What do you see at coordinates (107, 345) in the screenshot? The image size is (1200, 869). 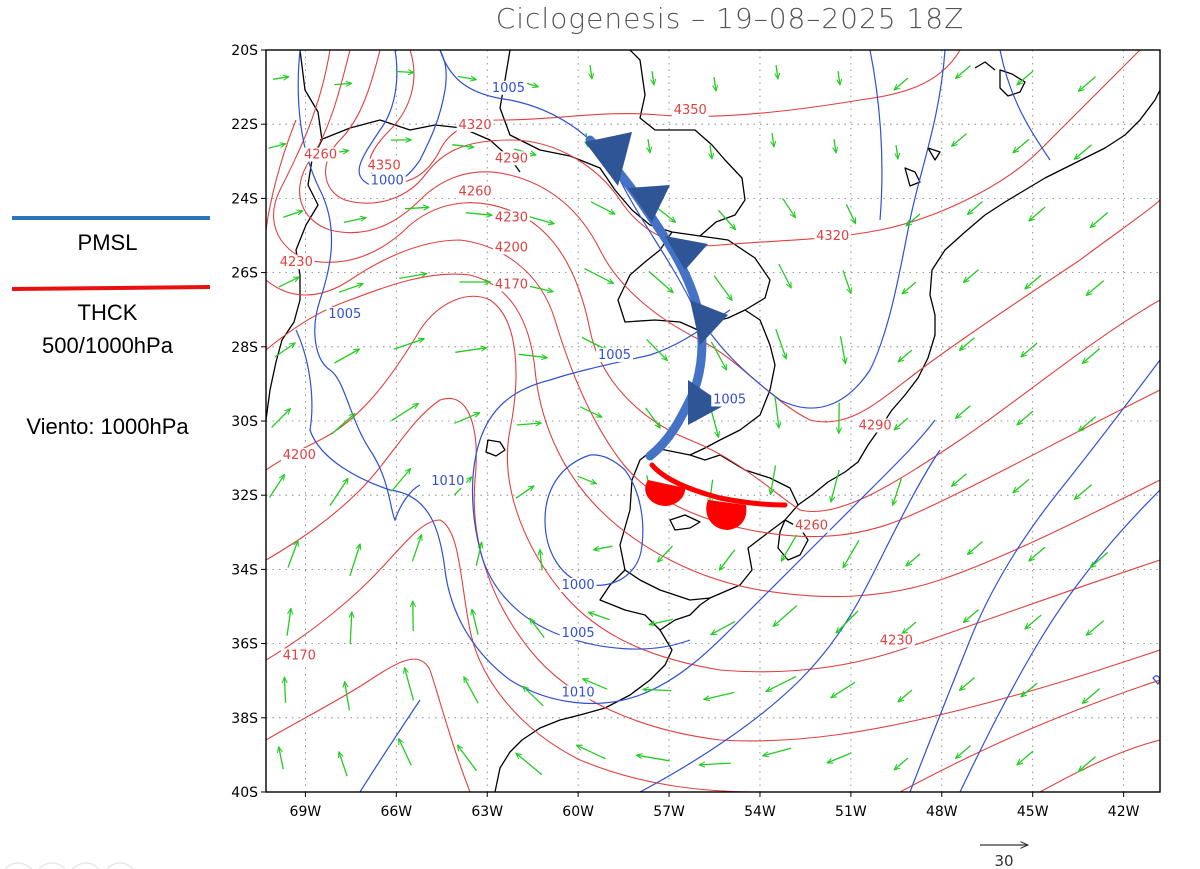 I see `thck-legend-levels: 500/1000hPa` at bounding box center [107, 345].